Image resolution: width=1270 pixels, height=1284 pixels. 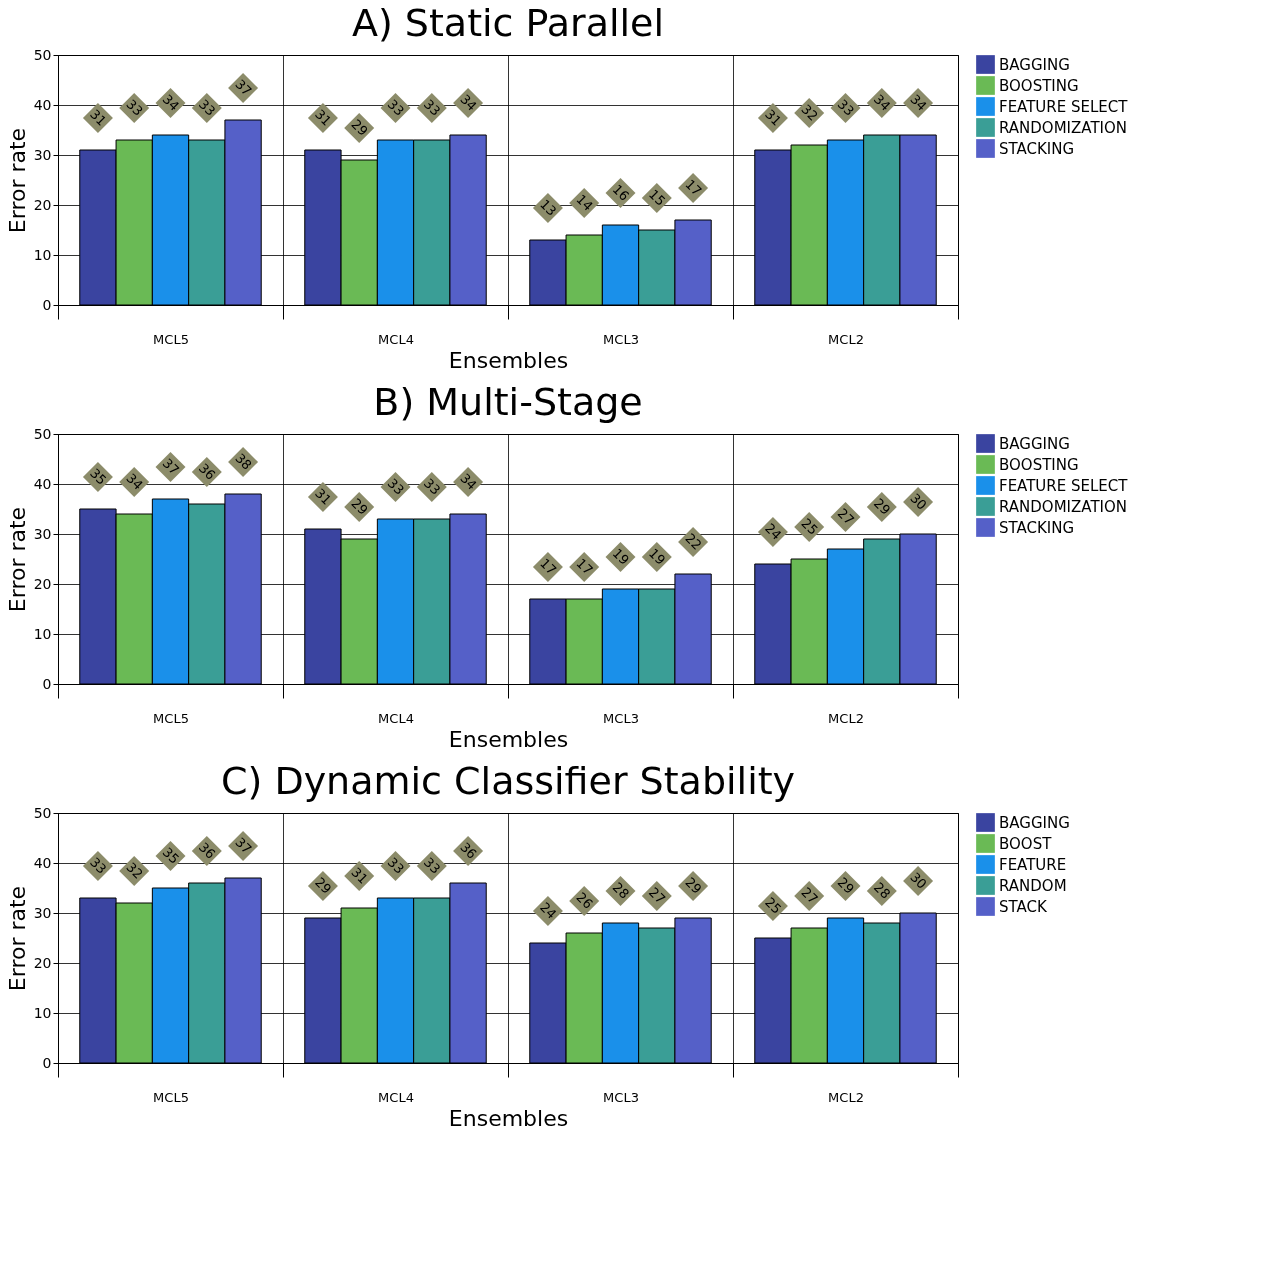 What do you see at coordinates (508, 23) in the screenshot?
I see `chart-title: A) Static Parallel` at bounding box center [508, 23].